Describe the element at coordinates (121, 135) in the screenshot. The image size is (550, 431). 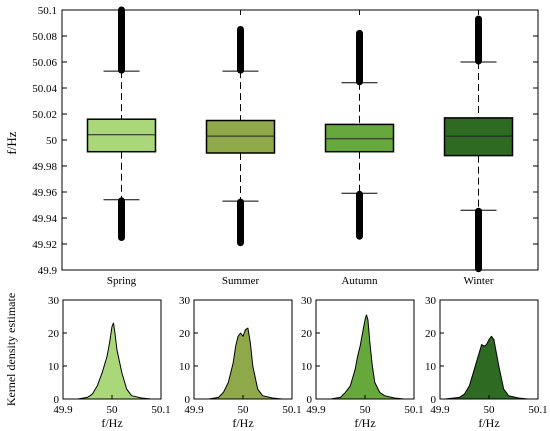
I see `box-spring` at that location.